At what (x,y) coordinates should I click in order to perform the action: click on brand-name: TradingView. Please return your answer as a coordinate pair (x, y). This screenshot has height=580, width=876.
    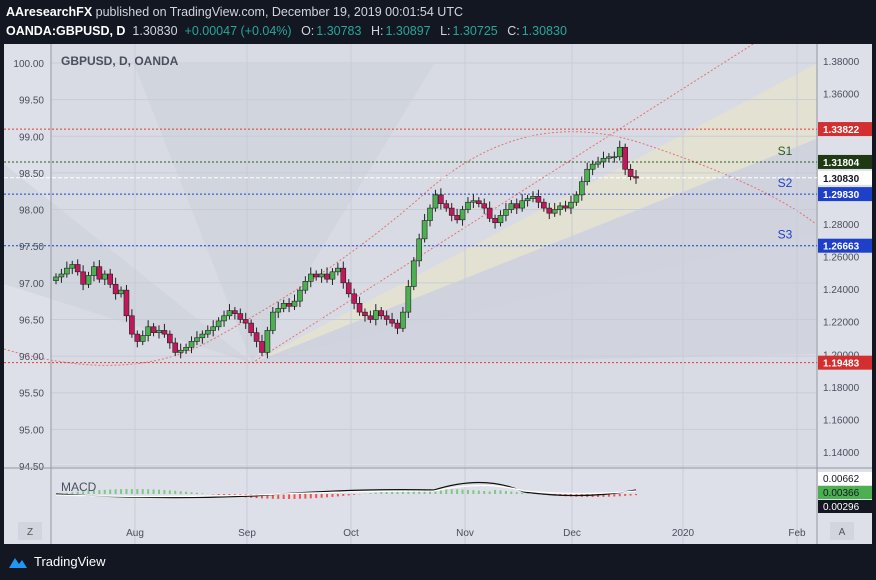
    Looking at the image, I should click on (70, 561).